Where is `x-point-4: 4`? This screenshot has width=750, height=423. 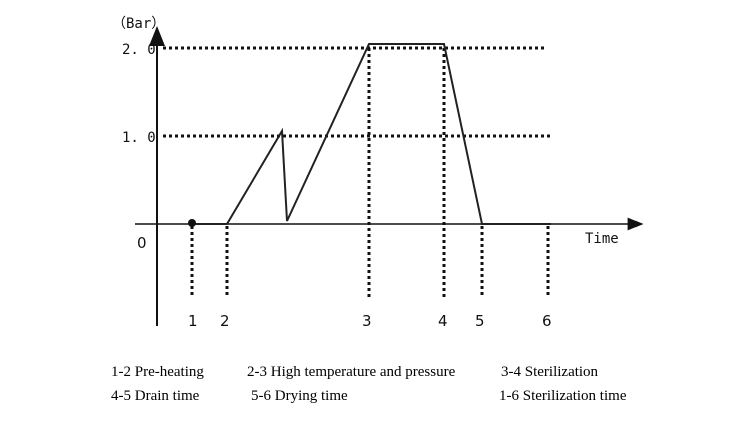
x-point-4: 4 is located at coordinates (443, 321).